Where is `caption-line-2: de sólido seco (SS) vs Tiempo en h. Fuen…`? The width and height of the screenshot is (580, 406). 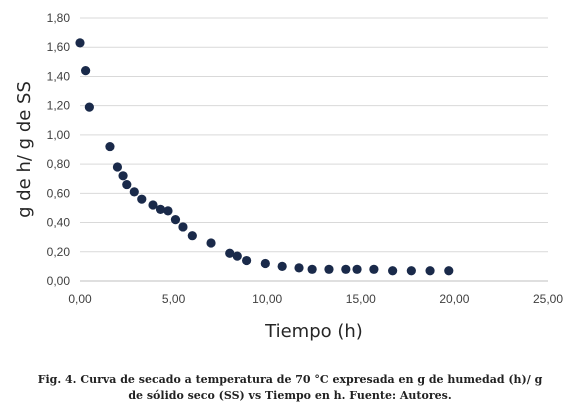 caption-line-2: de sólido seco (SS) vs Tiempo en h. Fuen… is located at coordinates (290, 395).